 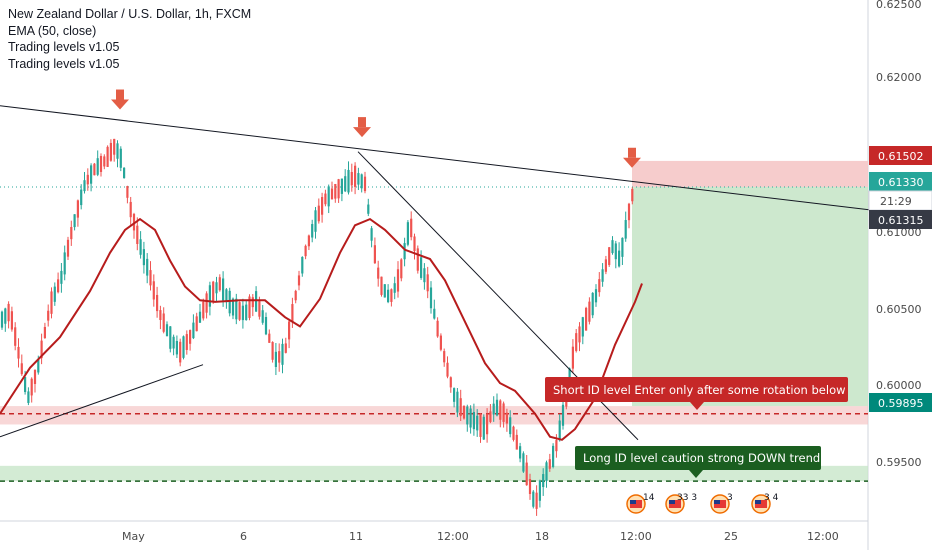 I want to click on trendline, so click(x=102, y=401).